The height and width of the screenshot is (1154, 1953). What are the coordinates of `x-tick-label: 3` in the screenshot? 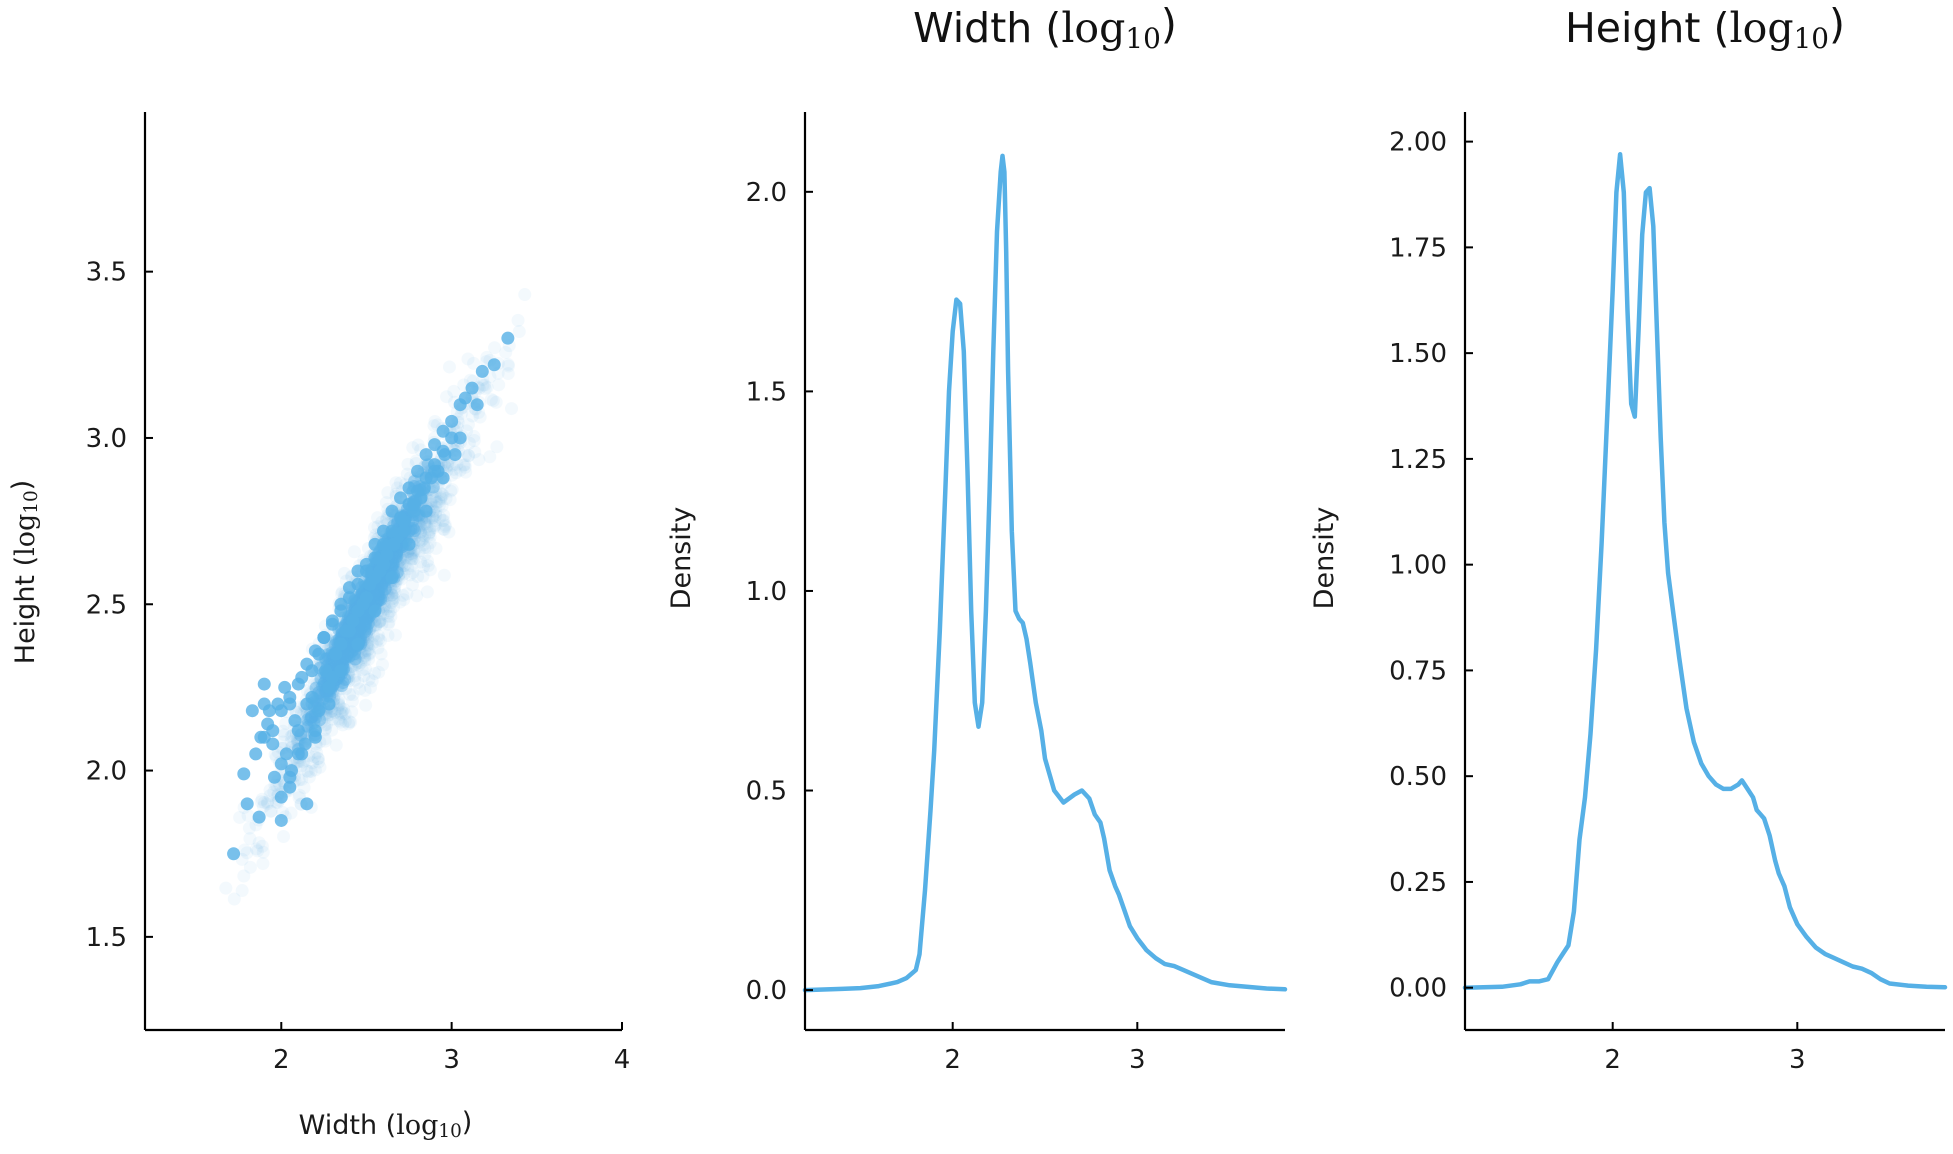 It's located at (1797, 1060).